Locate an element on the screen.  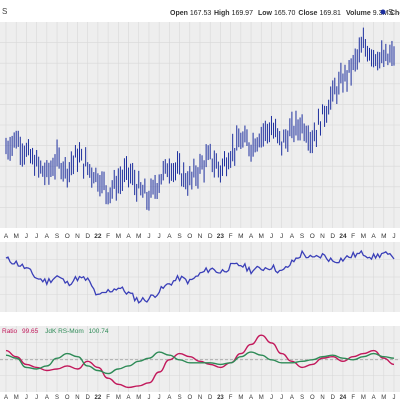
rs-momentum-line is located at coordinates (200, 363).